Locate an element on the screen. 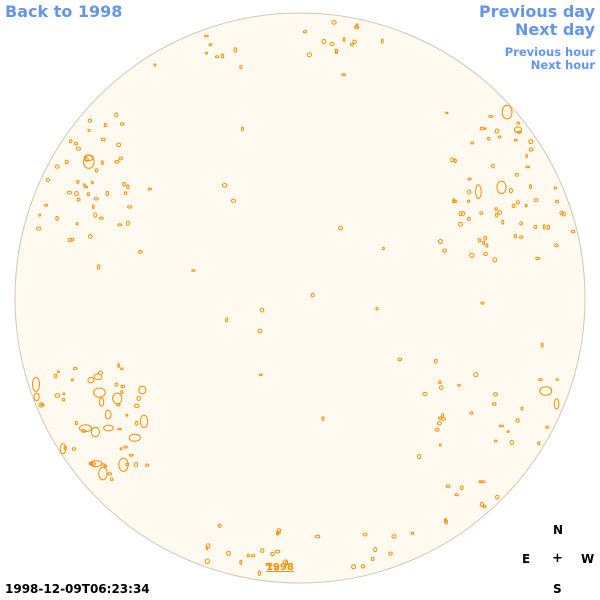  compass-west-label: W is located at coordinates (588, 559).